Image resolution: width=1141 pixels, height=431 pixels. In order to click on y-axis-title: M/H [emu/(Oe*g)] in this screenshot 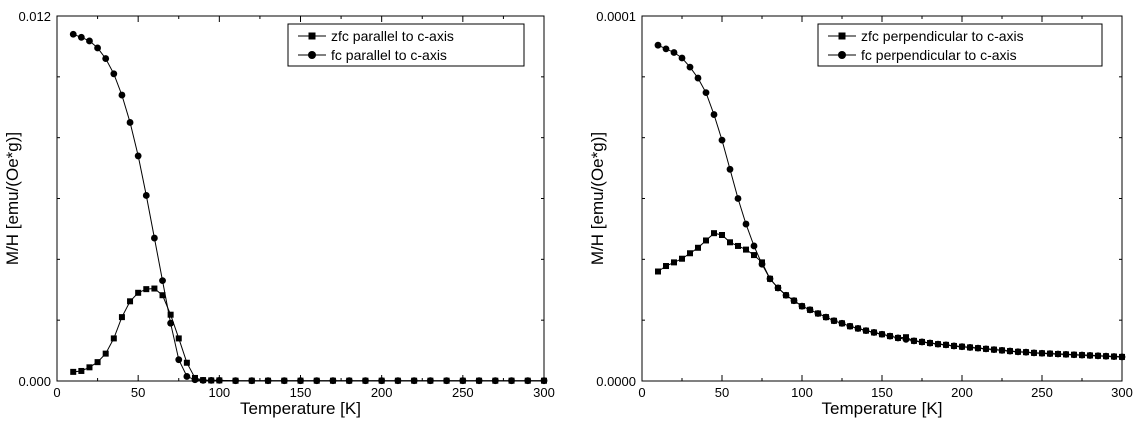, I will do `click(597, 198)`.